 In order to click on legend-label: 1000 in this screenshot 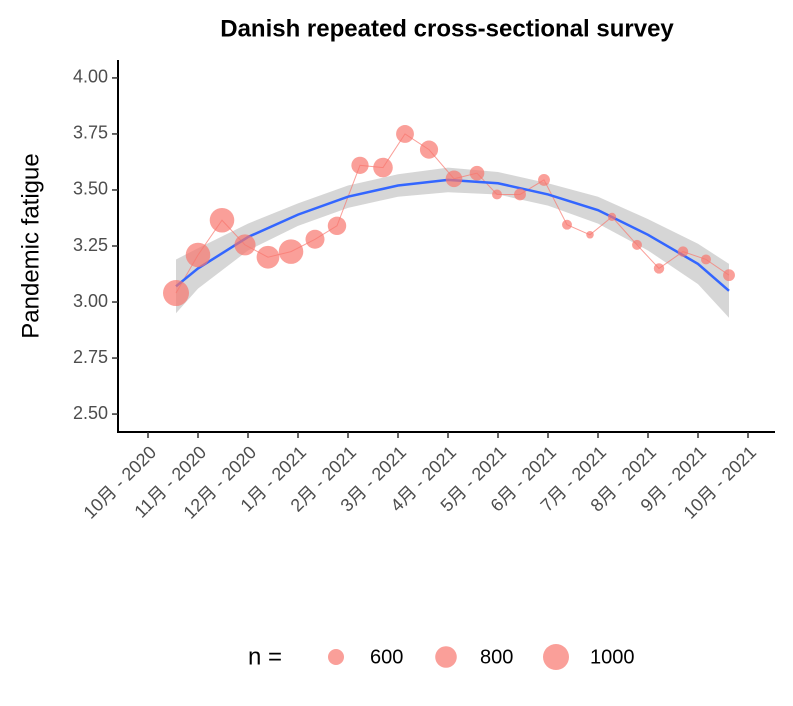, I will do `click(612, 657)`.